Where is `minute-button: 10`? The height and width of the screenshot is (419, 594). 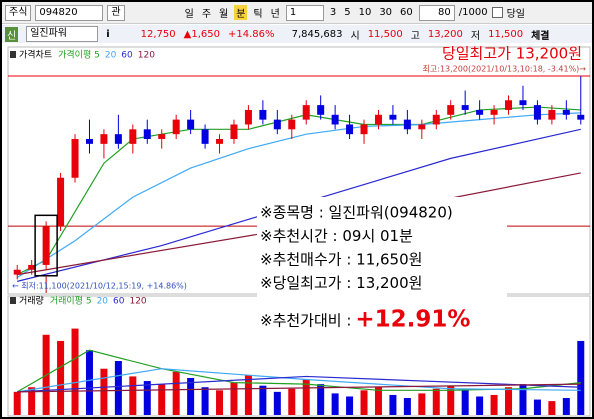
minute-button: 10 is located at coordinates (365, 12).